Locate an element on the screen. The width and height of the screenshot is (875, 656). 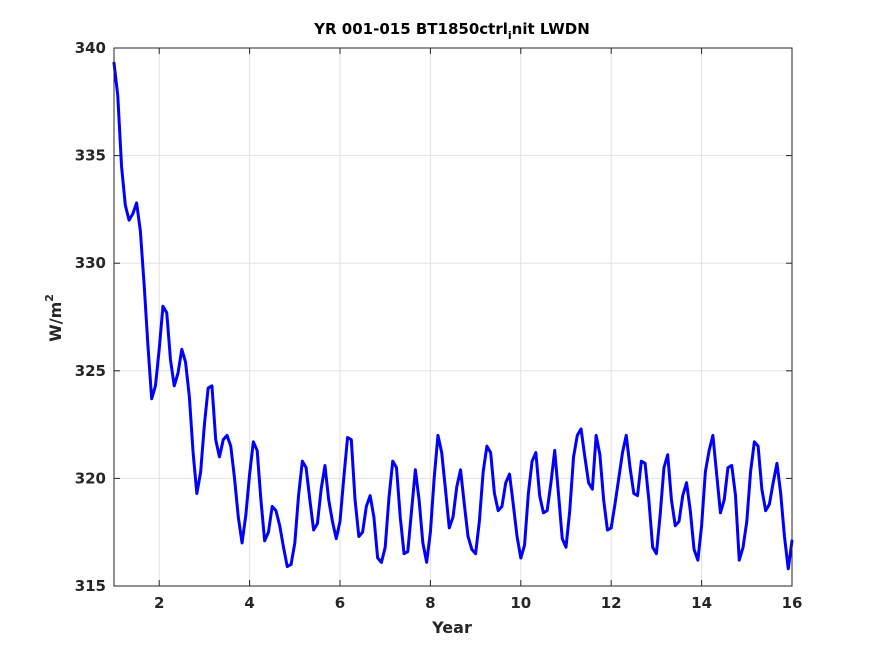
x-axis-label: Year is located at coordinates (451, 627).